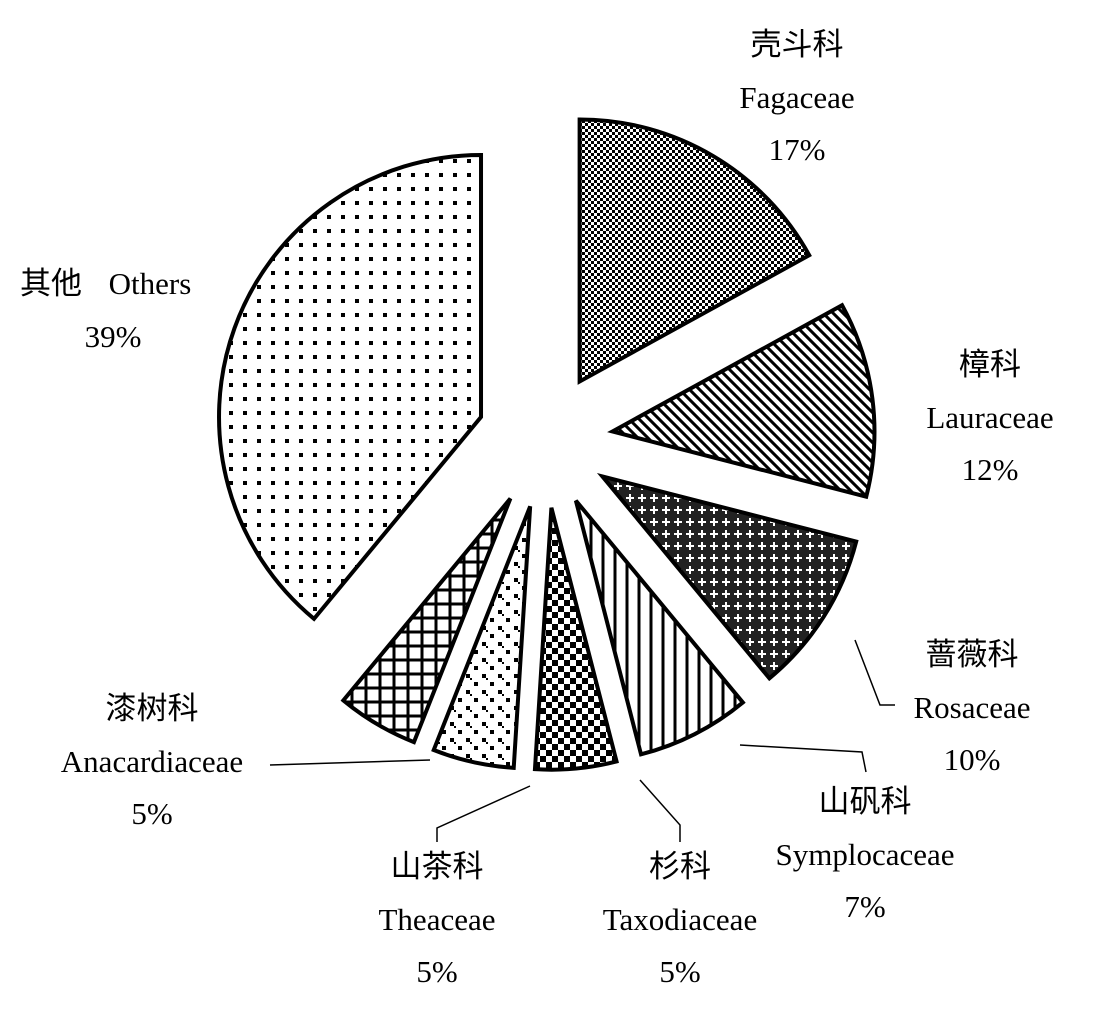 Image resolution: width=1100 pixels, height=1034 pixels. Describe the element at coordinates (797, 44) in the screenshot. I see `label-zh: 壳斗科` at that location.